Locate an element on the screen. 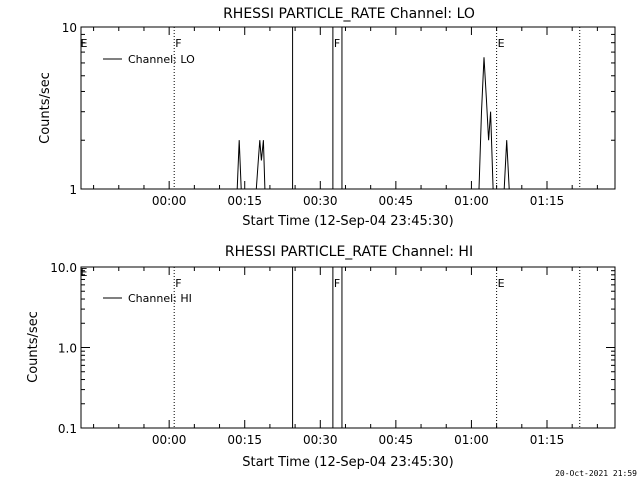  y-tick-label: 10.0 is located at coordinates (63, 268).